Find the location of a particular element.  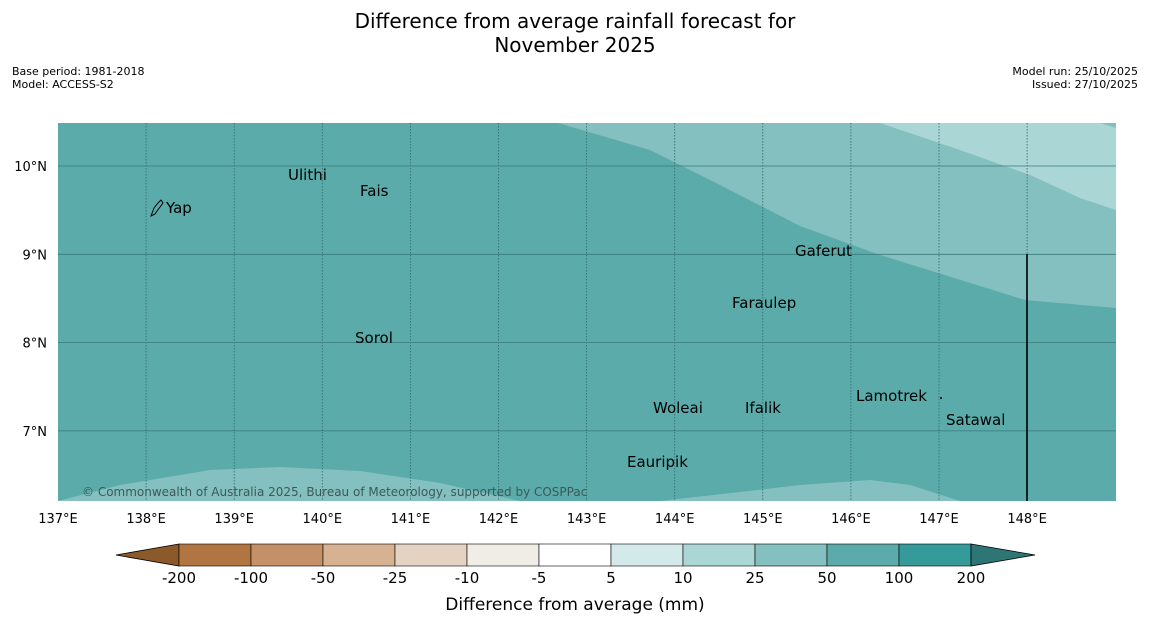

meta-left: Base period: 1981-2018 Model: ACCESS-S2 is located at coordinates (78, 78).